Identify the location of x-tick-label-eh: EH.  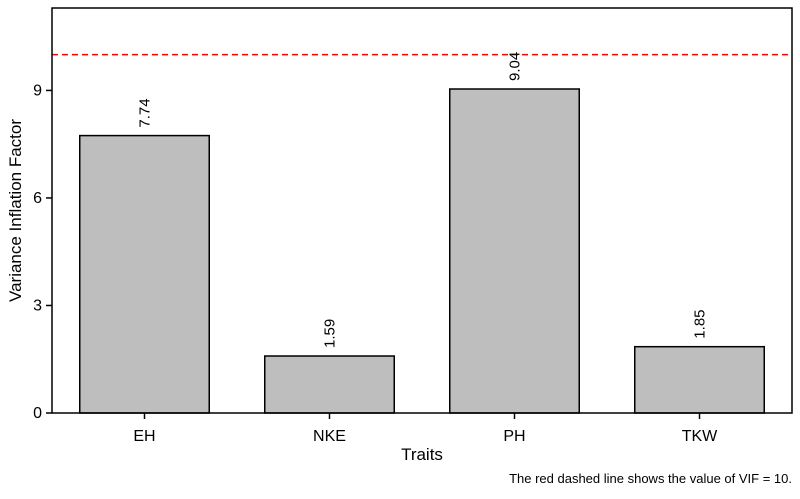
(144, 436).